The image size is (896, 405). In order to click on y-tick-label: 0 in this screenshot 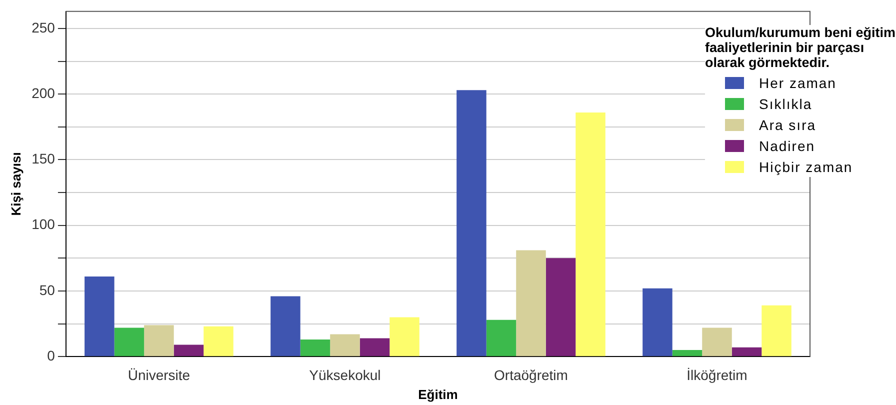, I will do `click(51, 355)`.